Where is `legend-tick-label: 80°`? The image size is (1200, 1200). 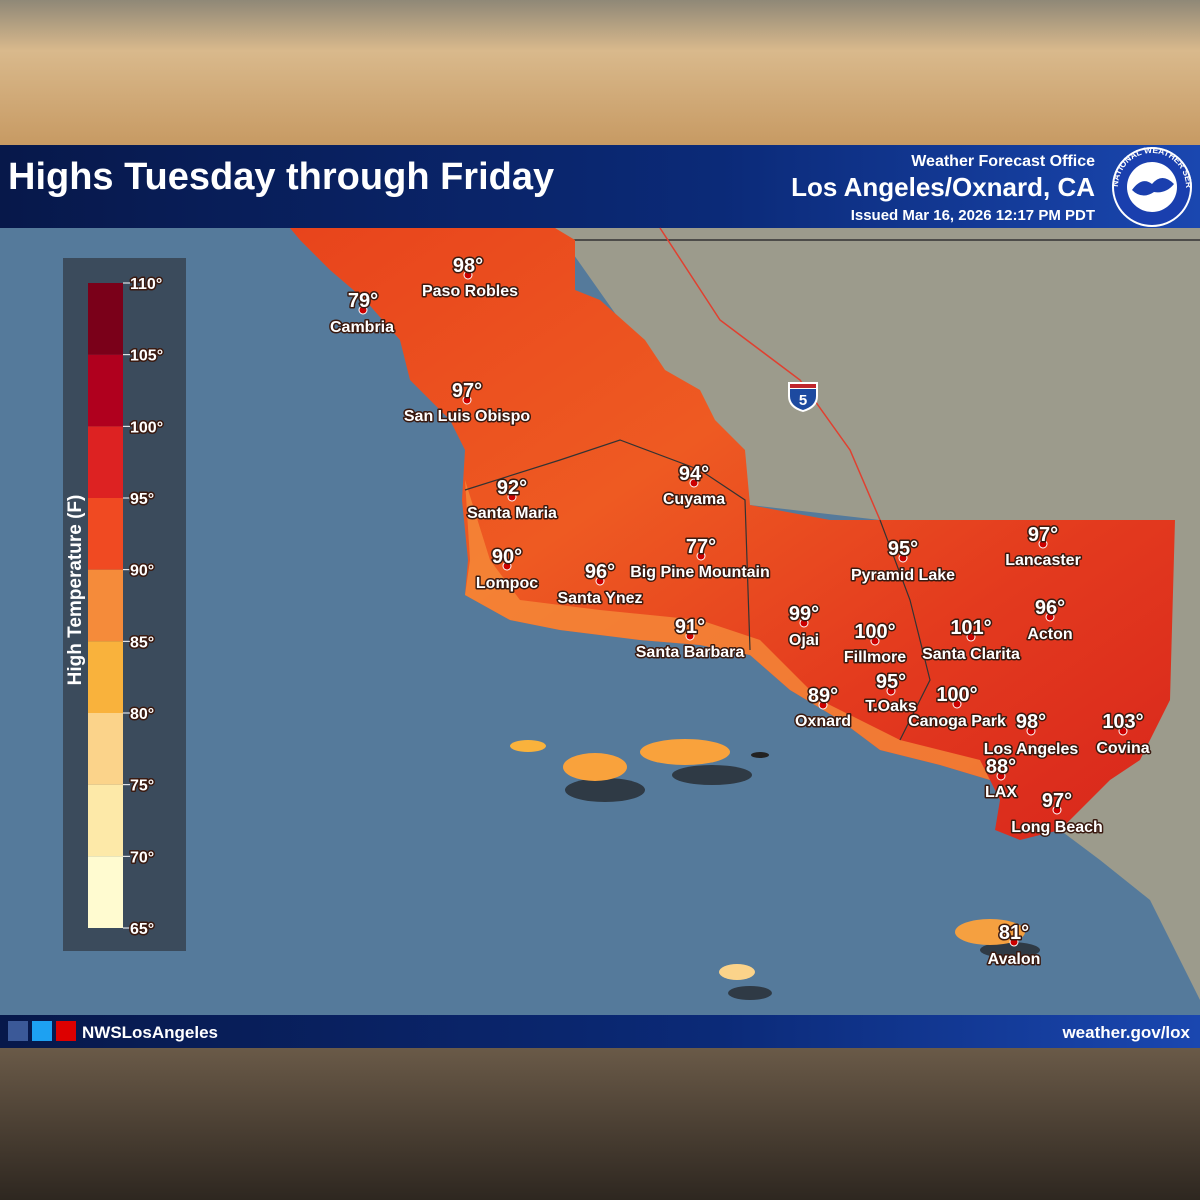
legend-tick-label: 80° is located at coordinates (142, 714).